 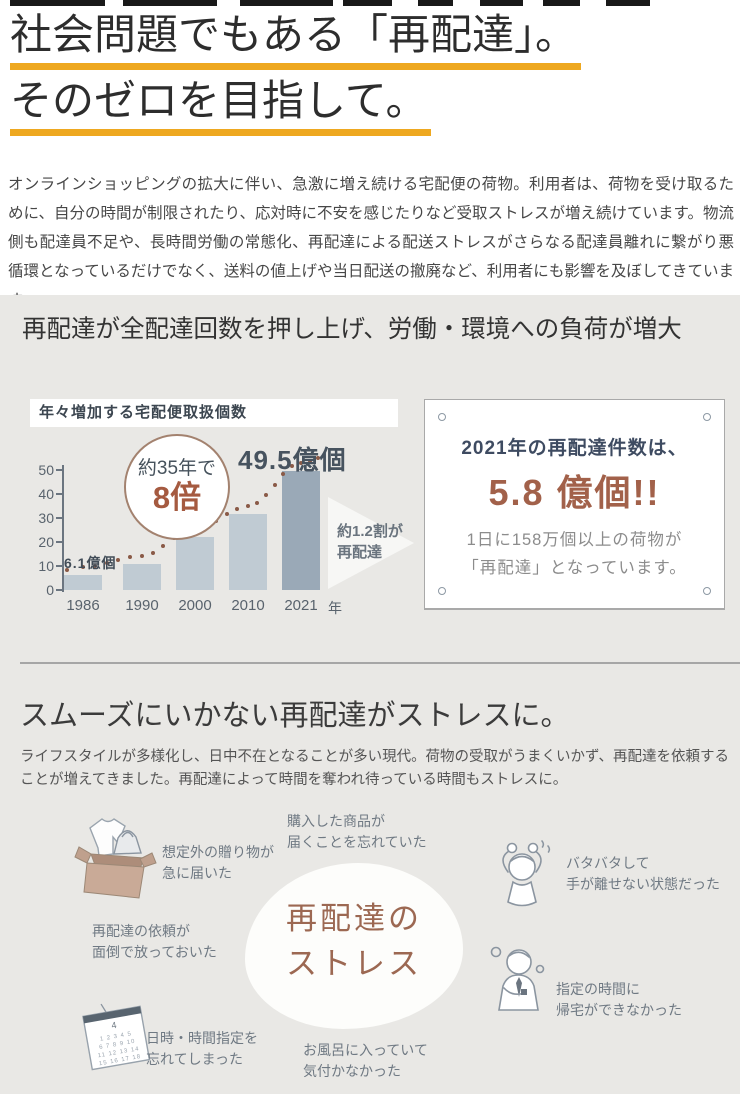 What do you see at coordinates (335, 608) in the screenshot?
I see `x-axis-unit: 年` at bounding box center [335, 608].